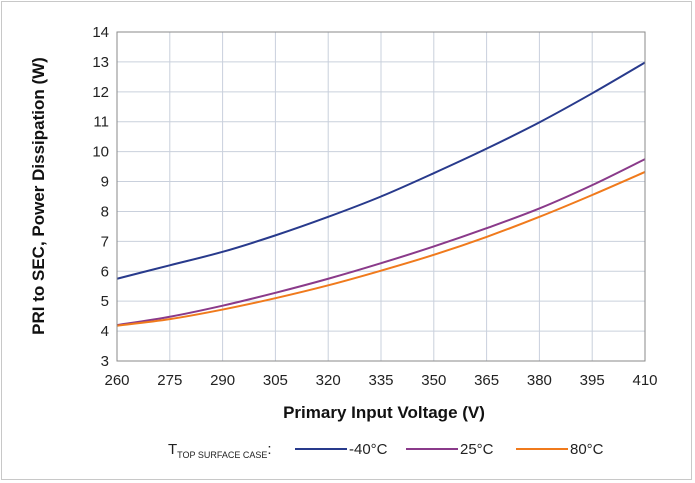 The image size is (695, 483). What do you see at coordinates (222, 455) in the screenshot?
I see `legend-title-sub: TOP SURFACE CASE` at bounding box center [222, 455].